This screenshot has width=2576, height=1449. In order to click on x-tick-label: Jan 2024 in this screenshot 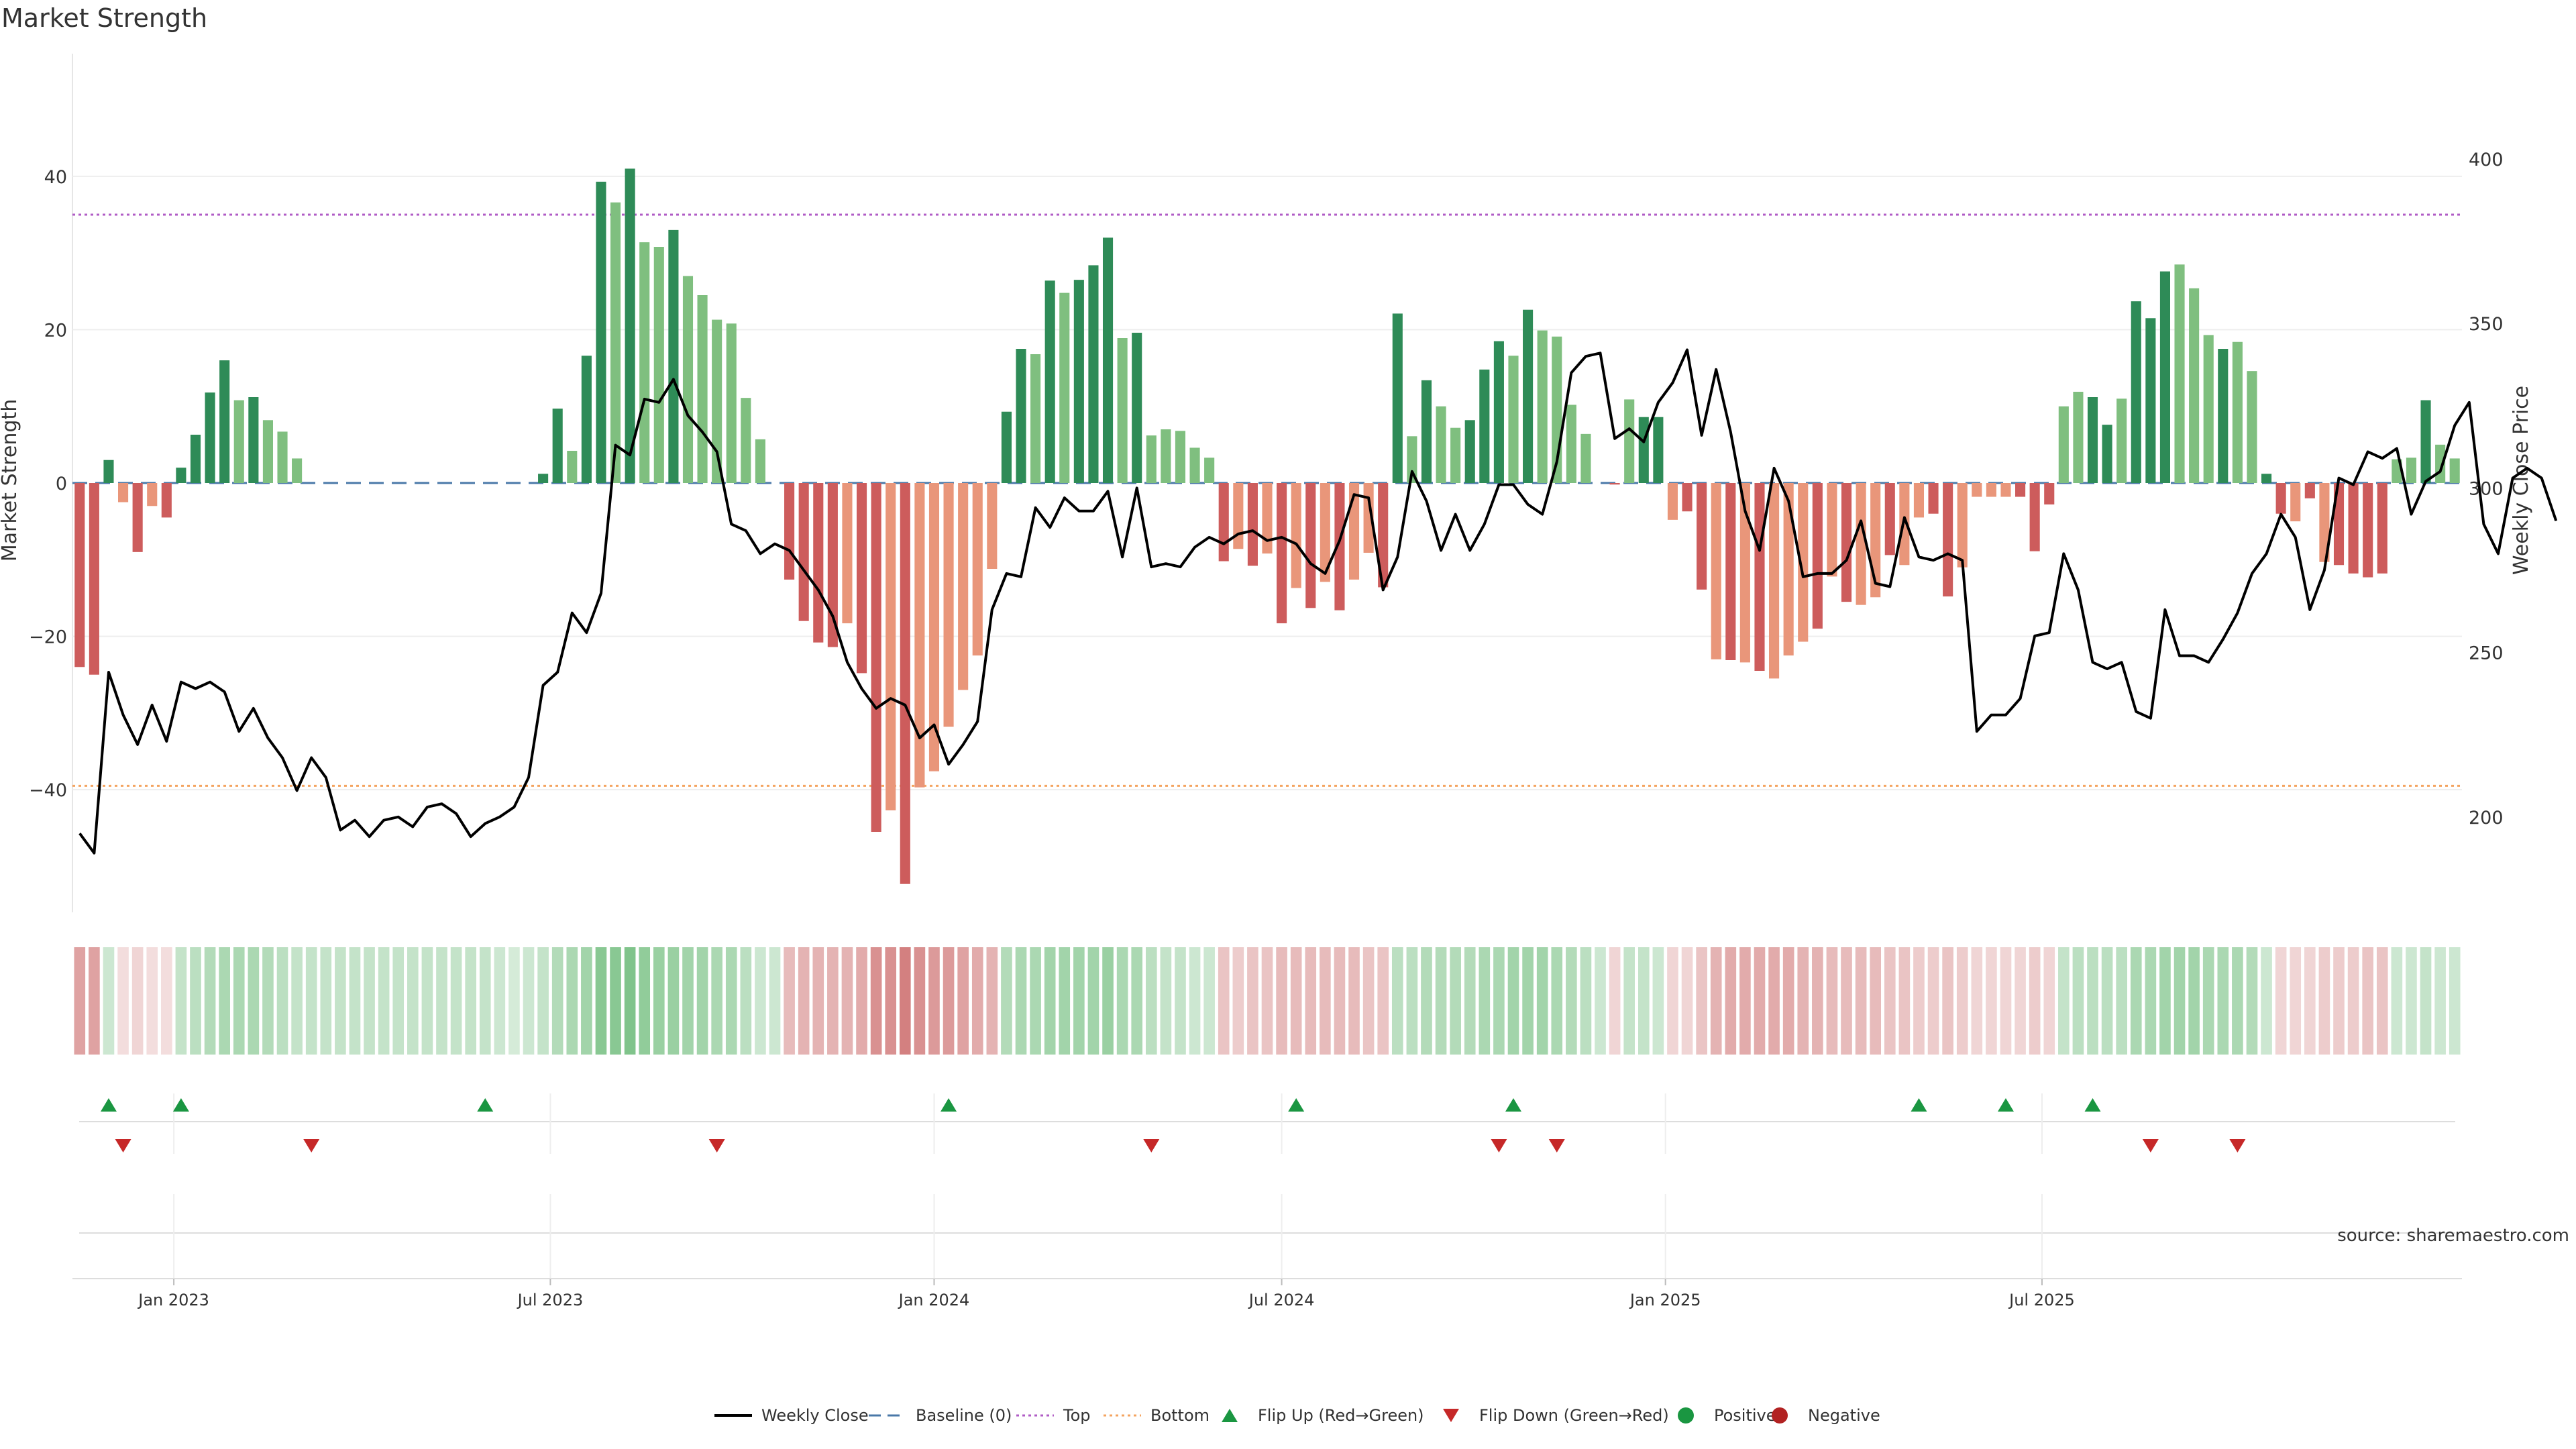, I will do `click(934, 1300)`.